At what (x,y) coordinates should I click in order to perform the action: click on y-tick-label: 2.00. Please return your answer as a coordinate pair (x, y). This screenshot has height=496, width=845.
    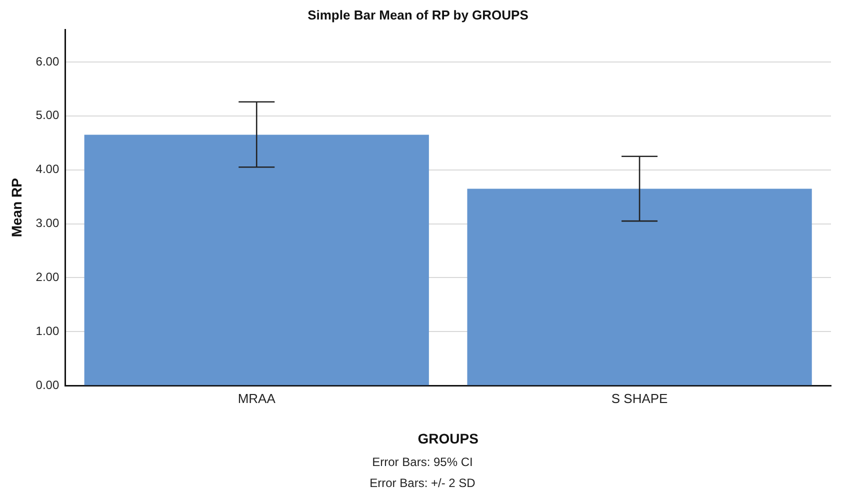
    Looking at the image, I should click on (48, 277).